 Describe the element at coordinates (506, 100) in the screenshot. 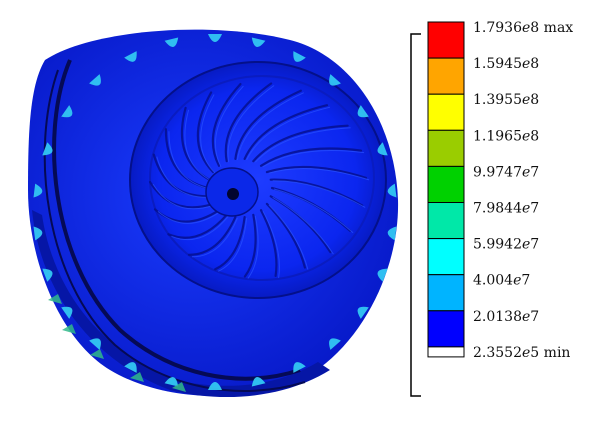

I see `legend-label-2: 1.3955e8` at that location.